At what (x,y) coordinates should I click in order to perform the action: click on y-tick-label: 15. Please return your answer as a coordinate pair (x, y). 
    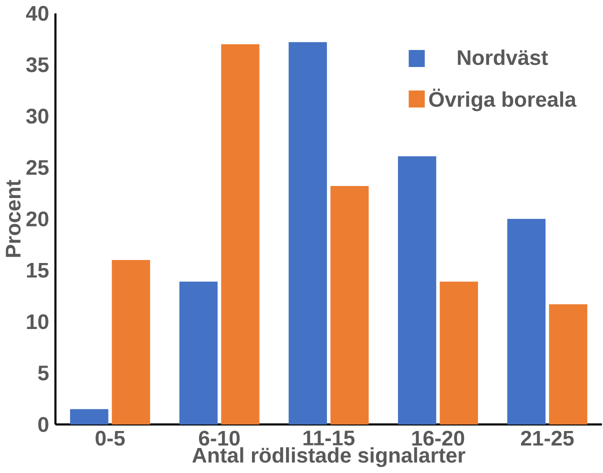
    Looking at the image, I should click on (38, 270).